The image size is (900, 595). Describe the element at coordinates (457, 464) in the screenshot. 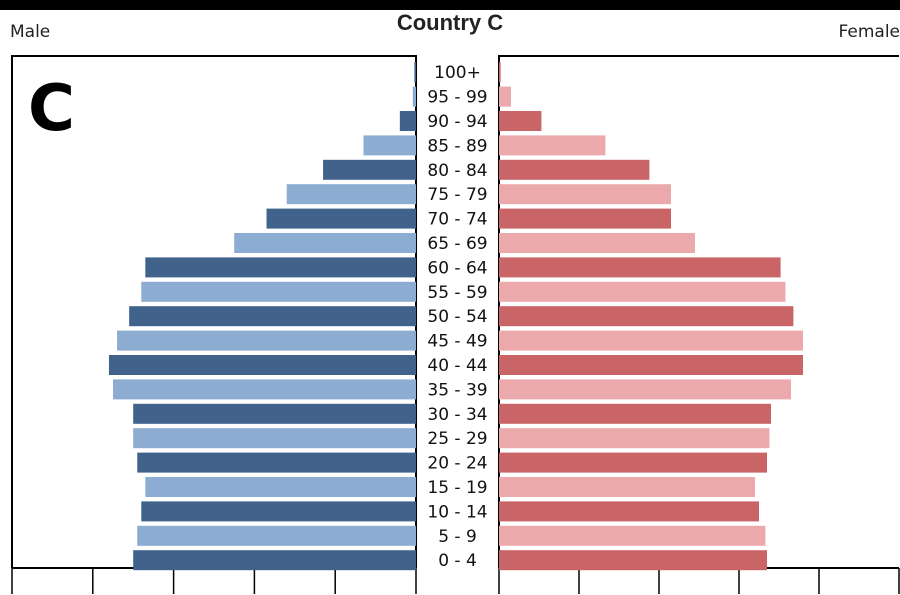

I see `age-group-label: 20 - 24` at that location.